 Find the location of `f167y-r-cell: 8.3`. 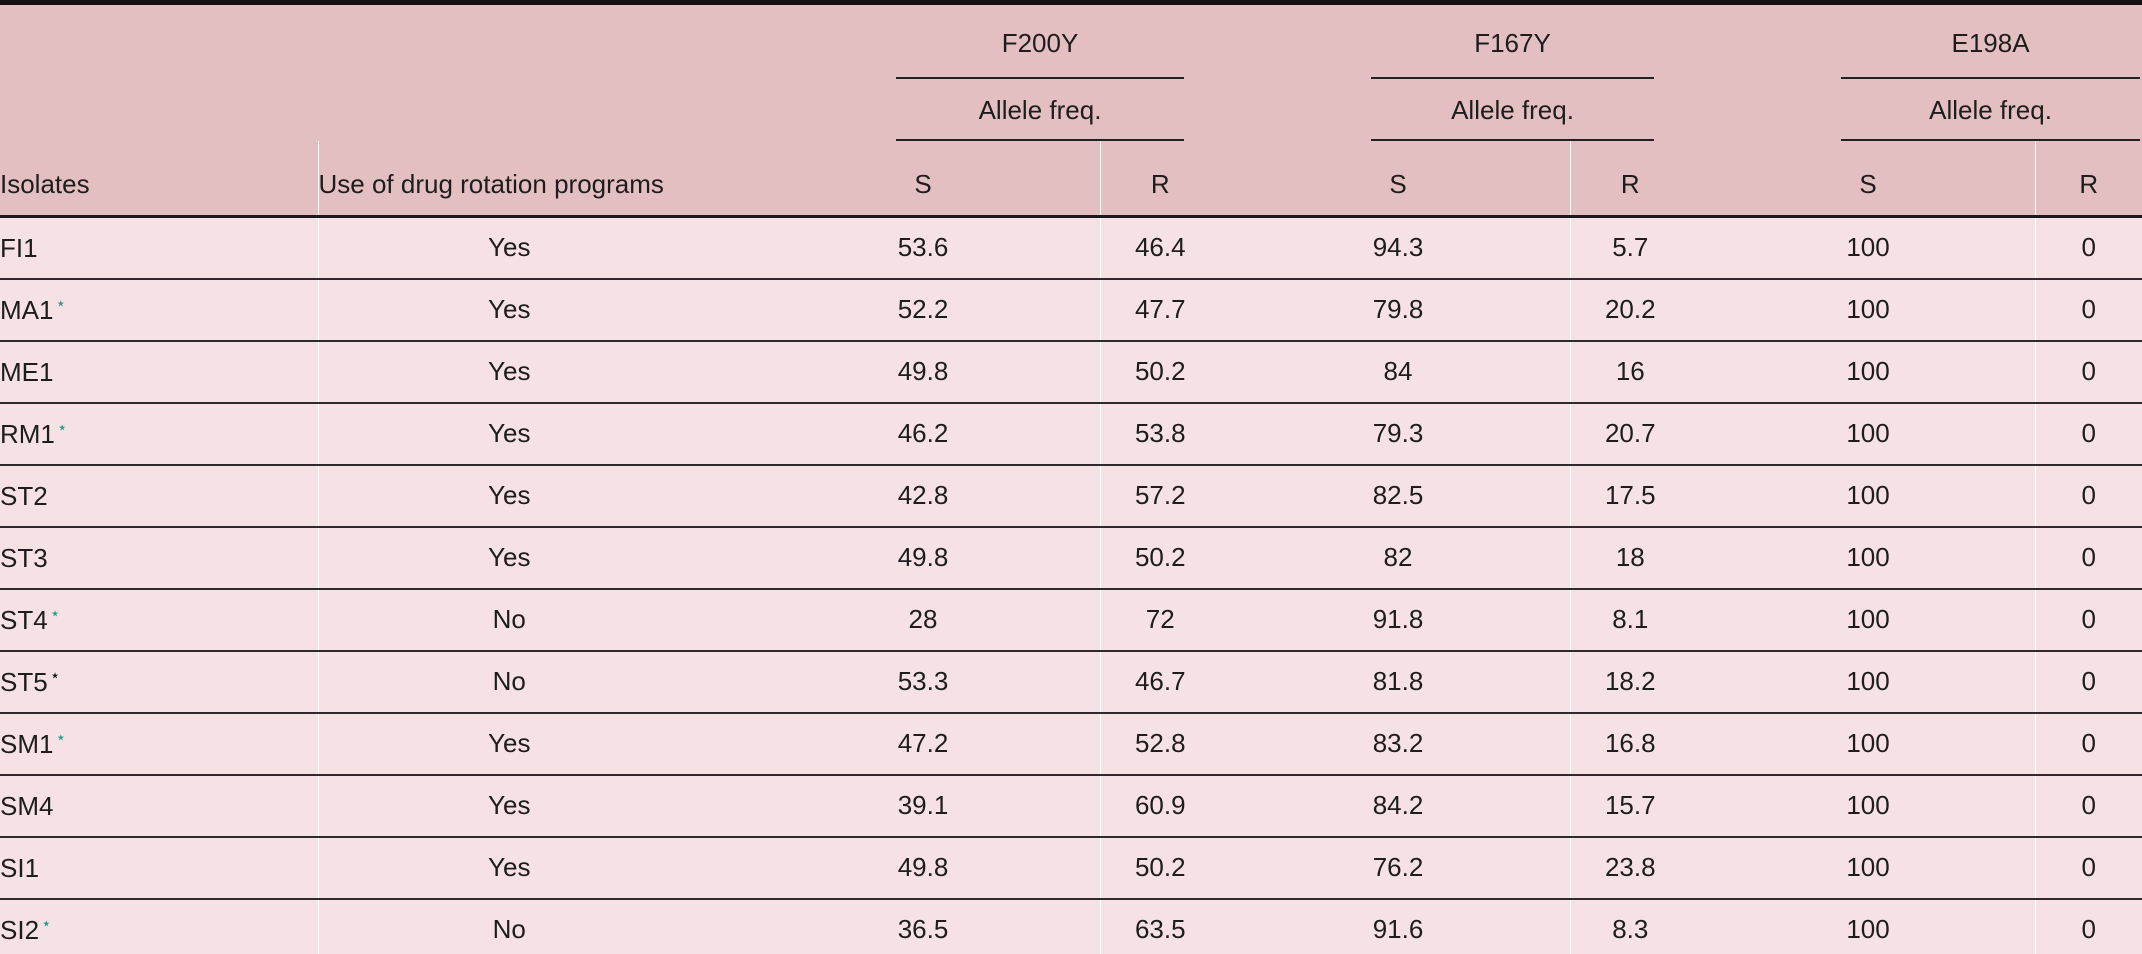

f167y-r-cell: 8.3 is located at coordinates (1630, 926).